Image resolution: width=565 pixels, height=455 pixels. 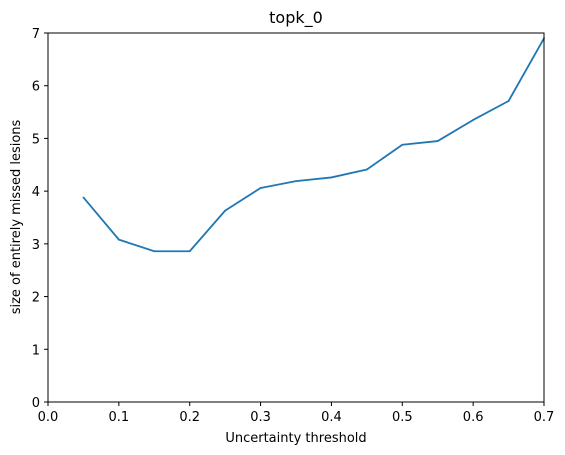 I want to click on y-axis-label: size of entirely missed lesions, so click(x=16, y=216).